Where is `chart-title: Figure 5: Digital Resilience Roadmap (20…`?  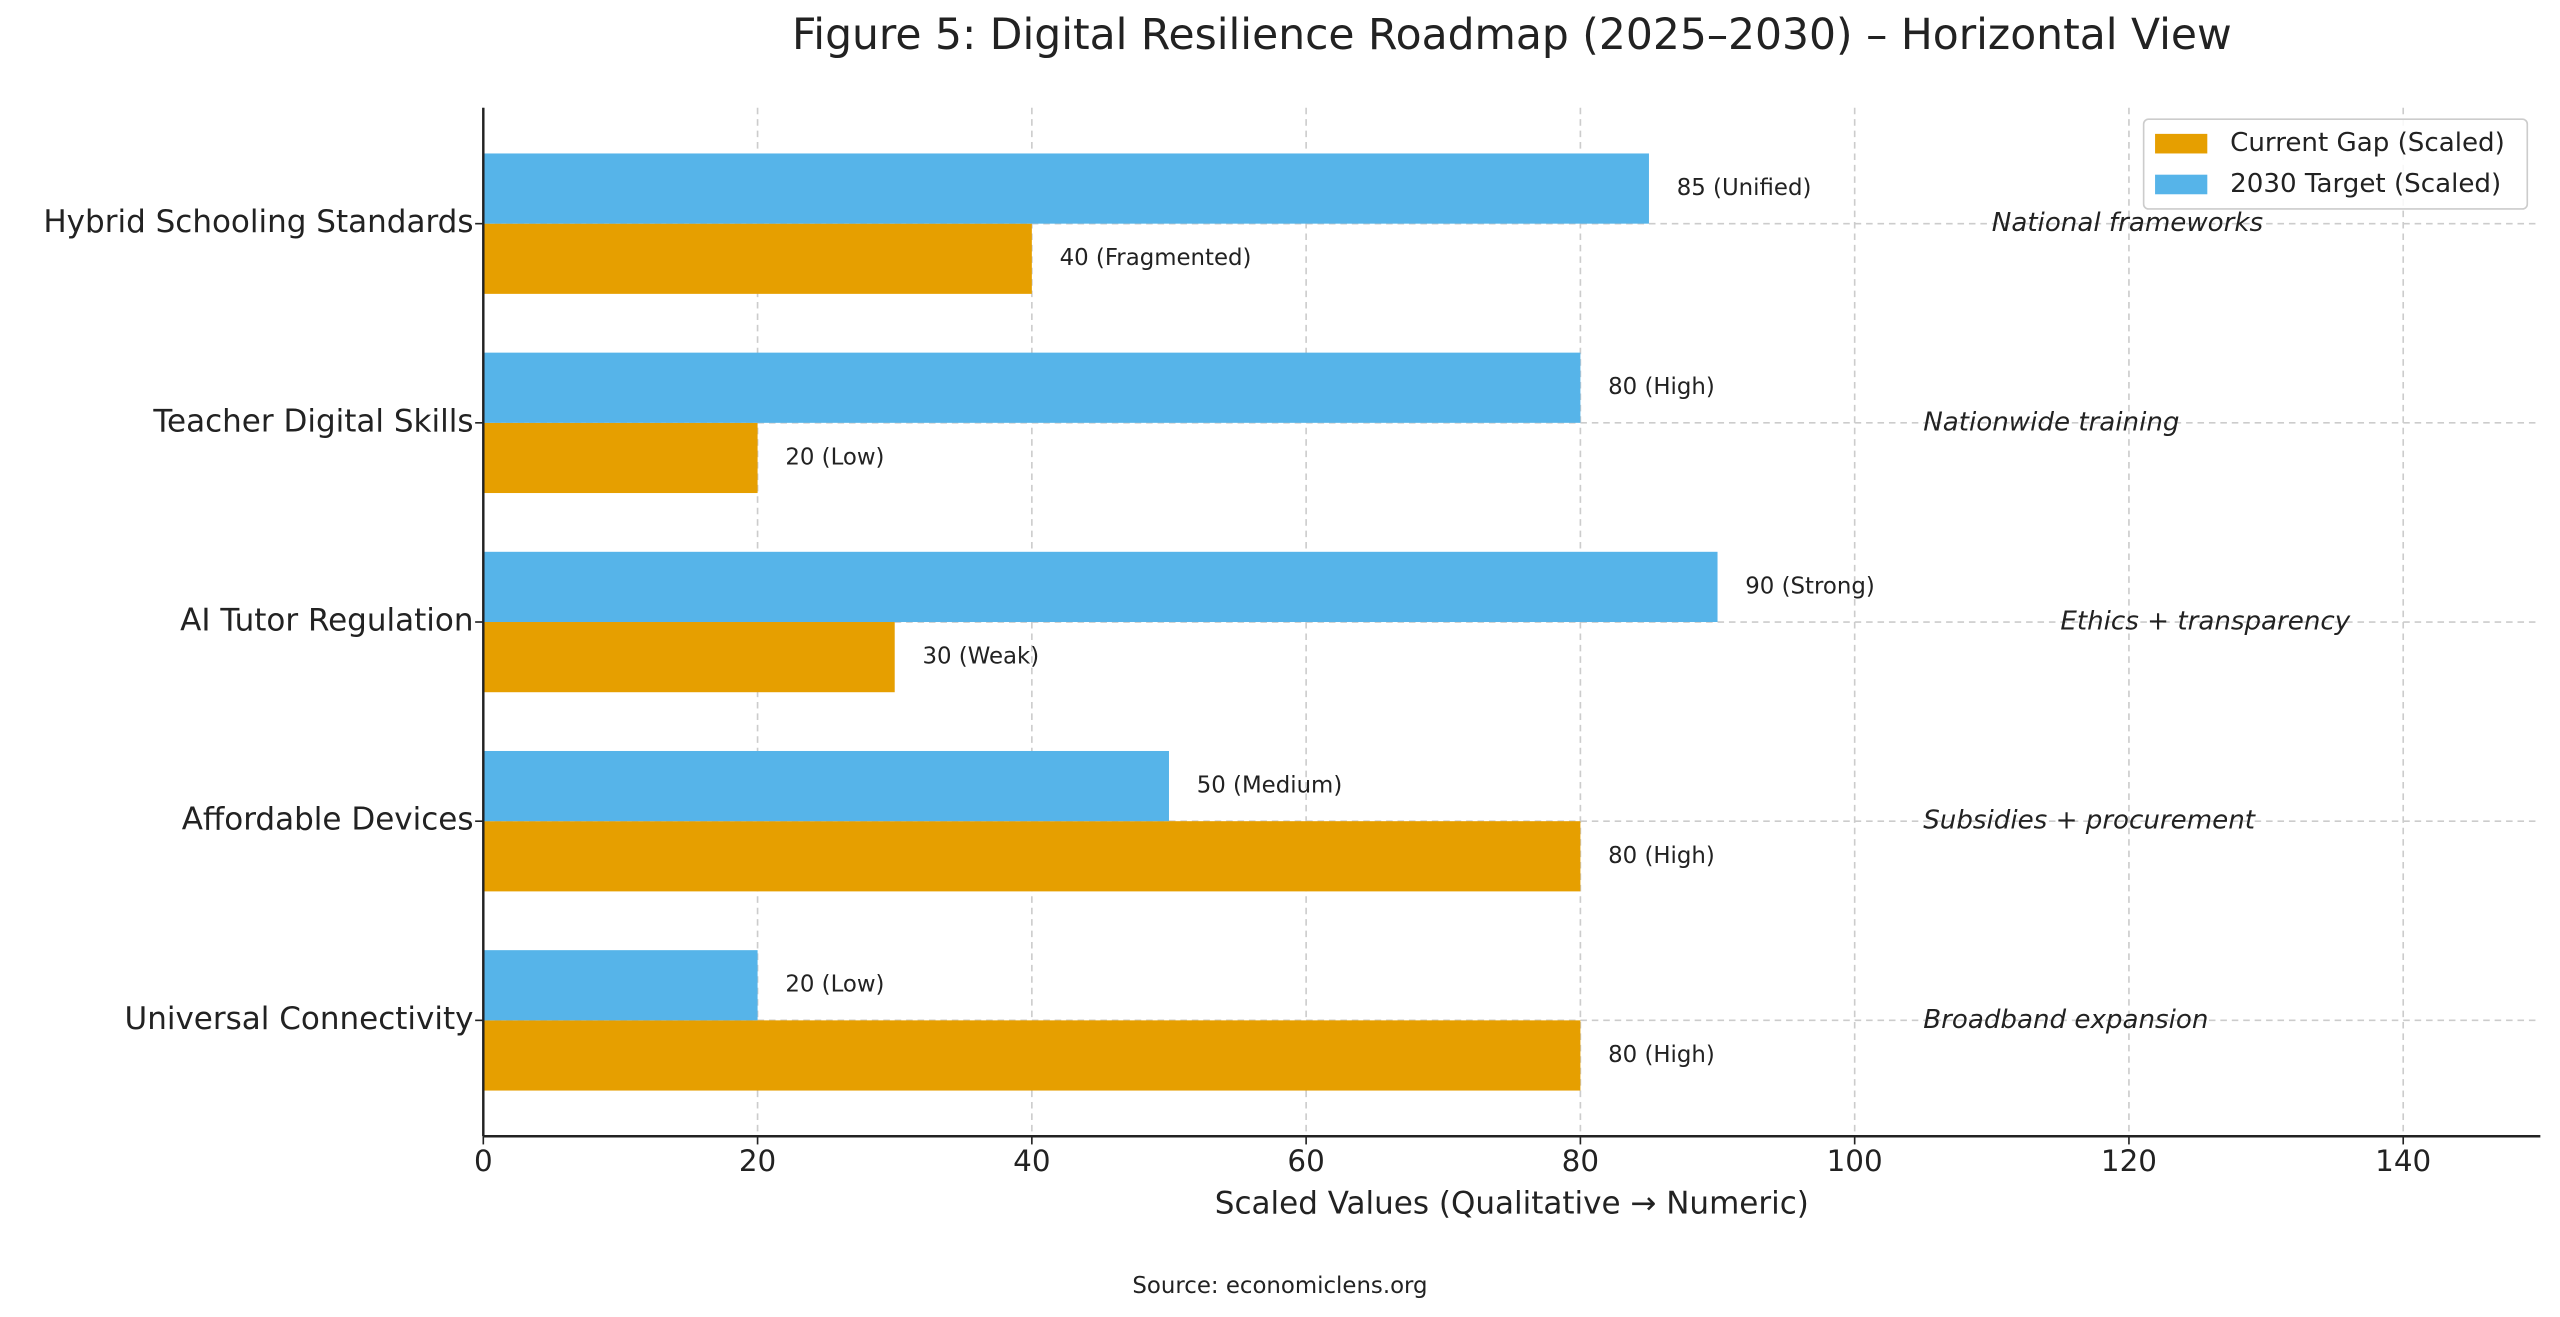
chart-title: Figure 5: Digital Resilience Roadmap (20… is located at coordinates (1512, 35).